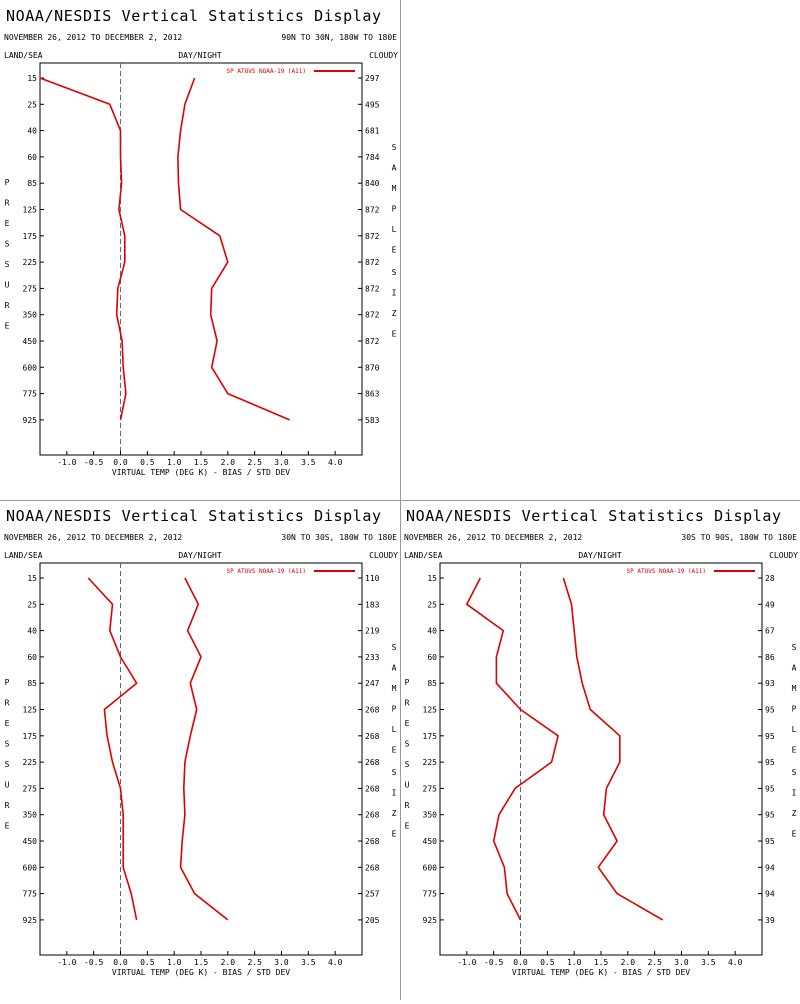  What do you see at coordinates (30, 288) in the screenshot?
I see `pressure-tick-label: 275` at bounding box center [30, 288].